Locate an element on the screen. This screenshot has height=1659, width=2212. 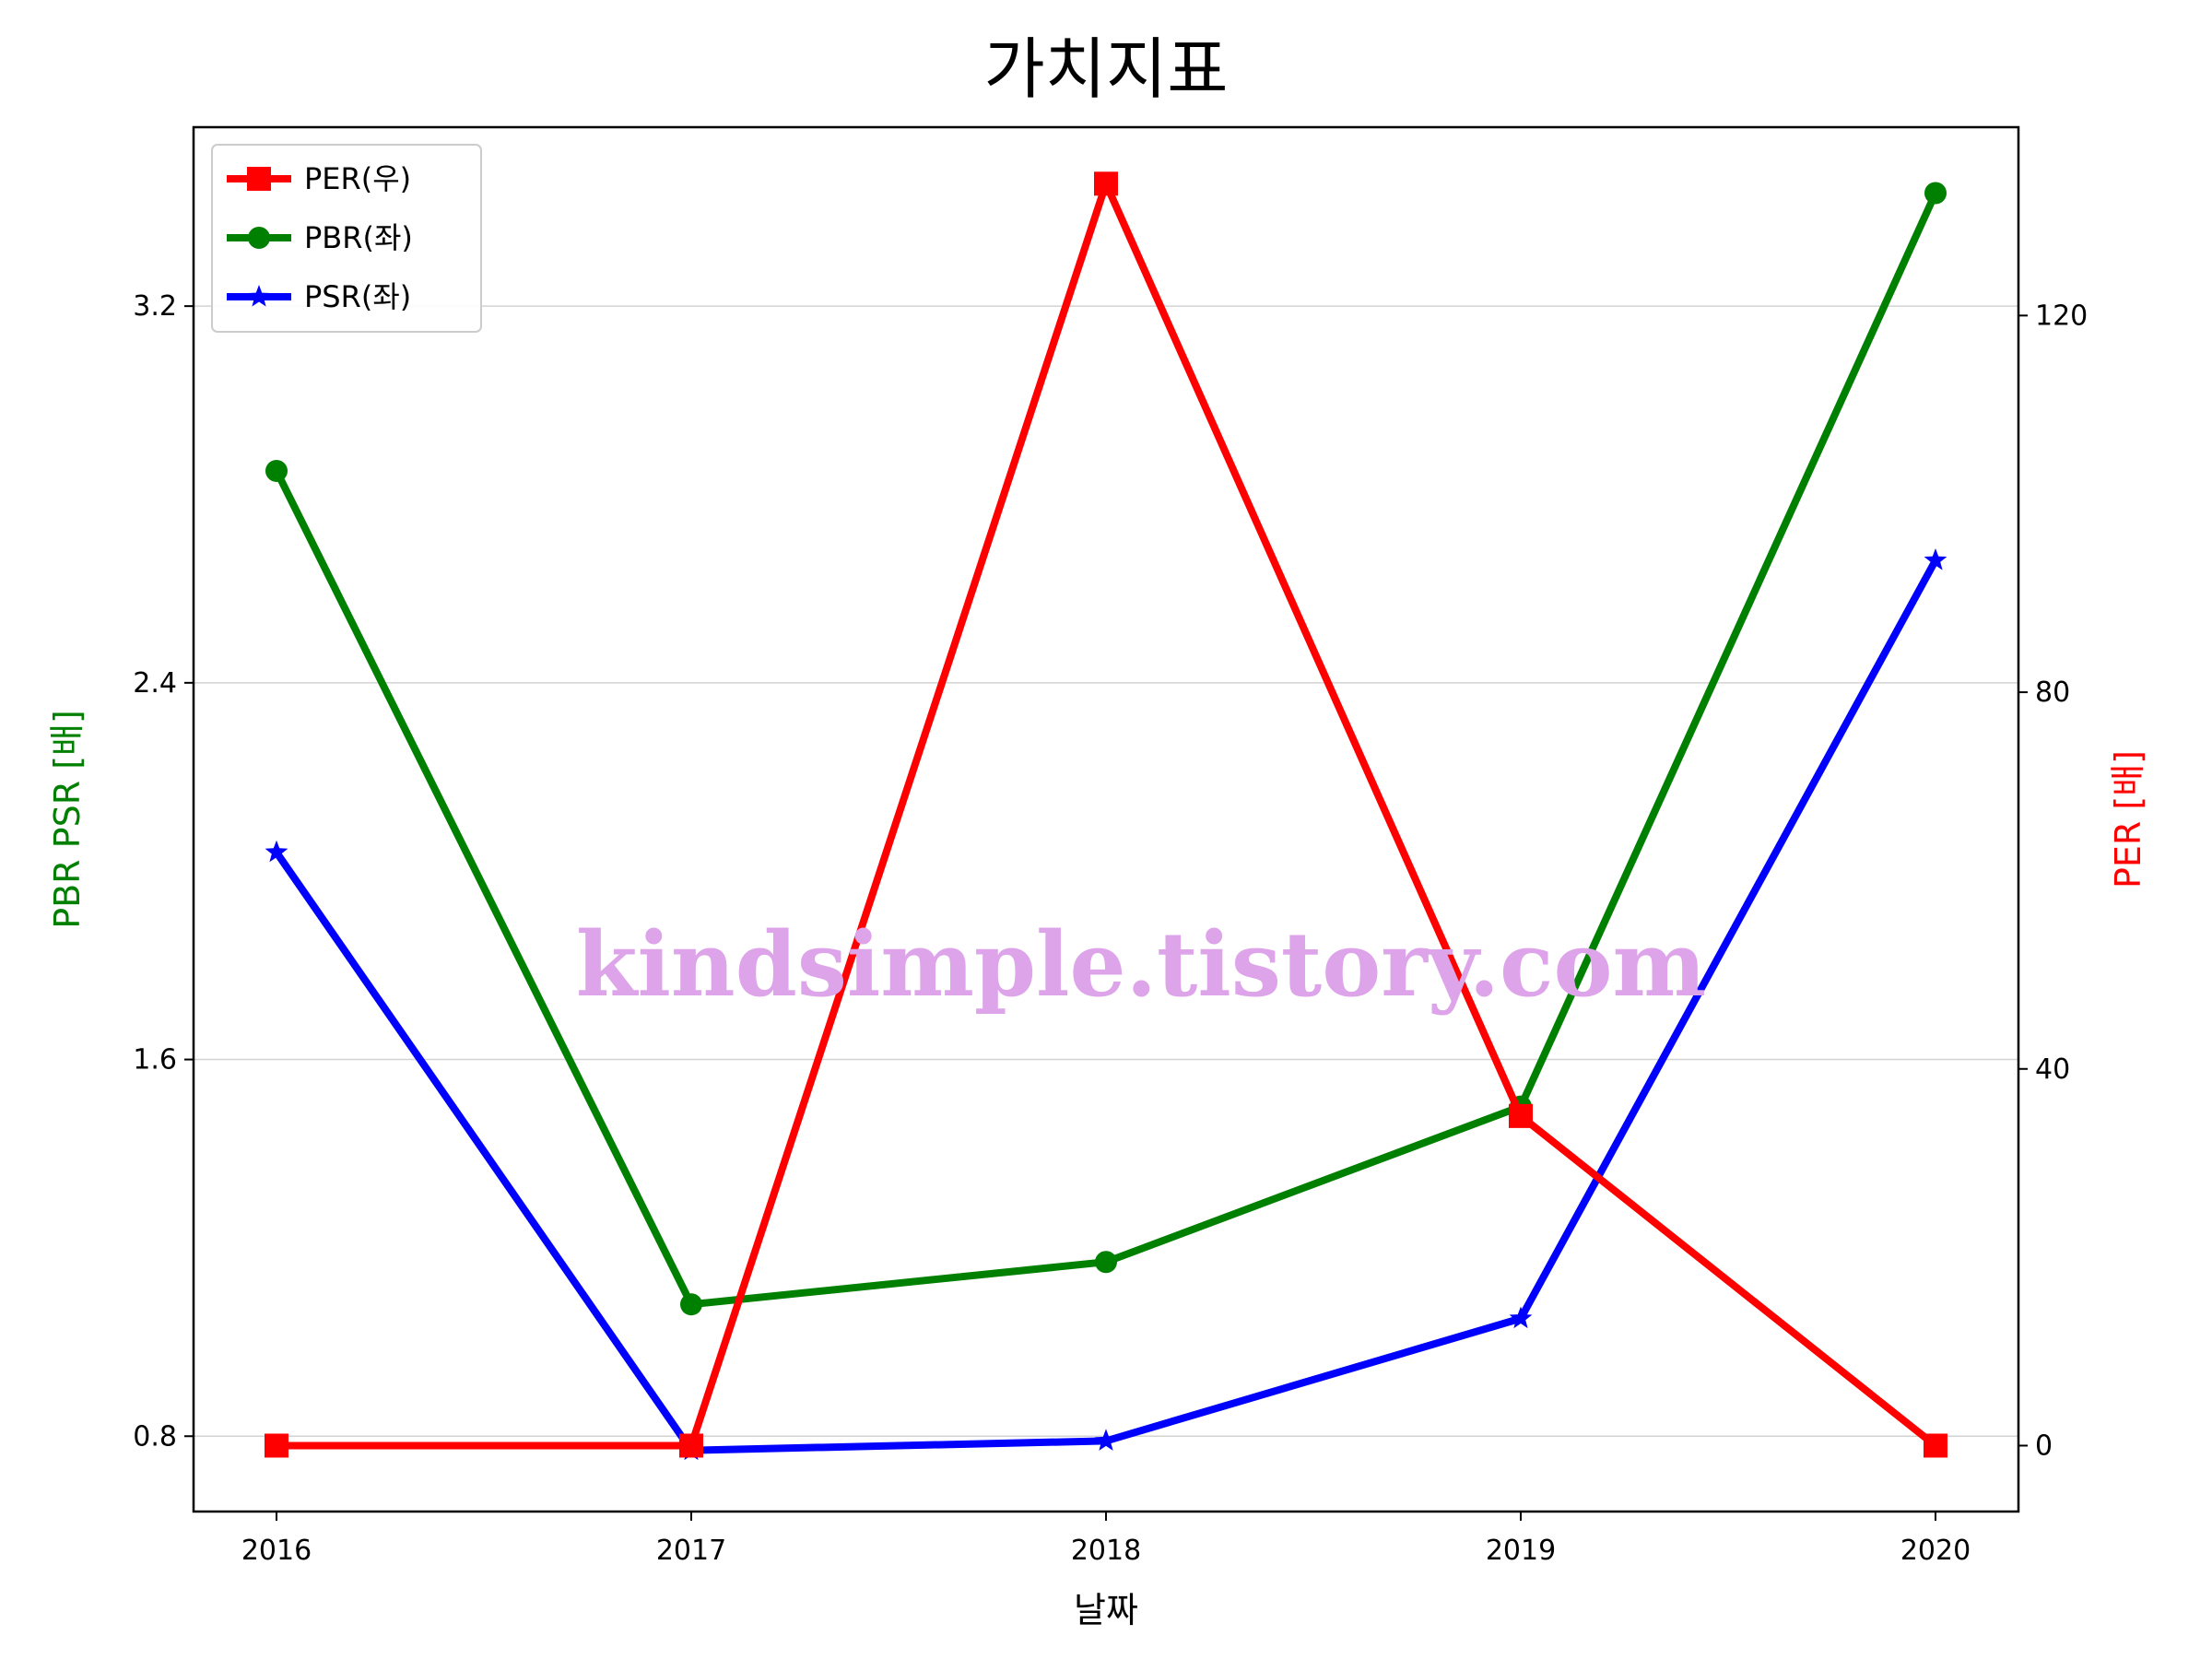
right-axis-title: PER [배] is located at coordinates (2128, 819).